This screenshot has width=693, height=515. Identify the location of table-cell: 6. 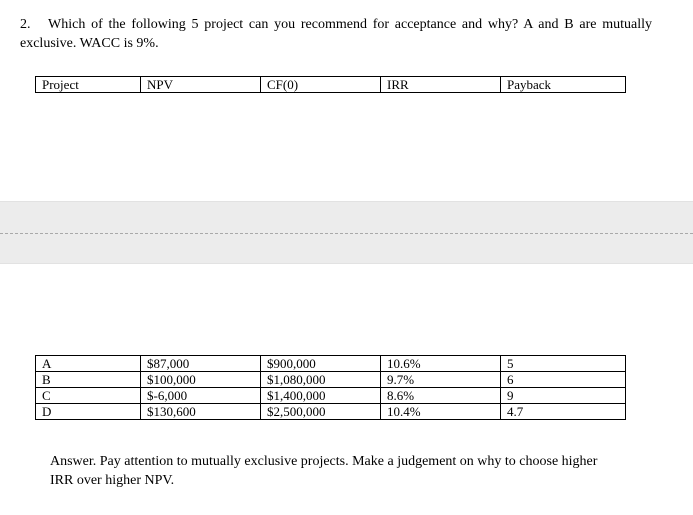
(563, 379).